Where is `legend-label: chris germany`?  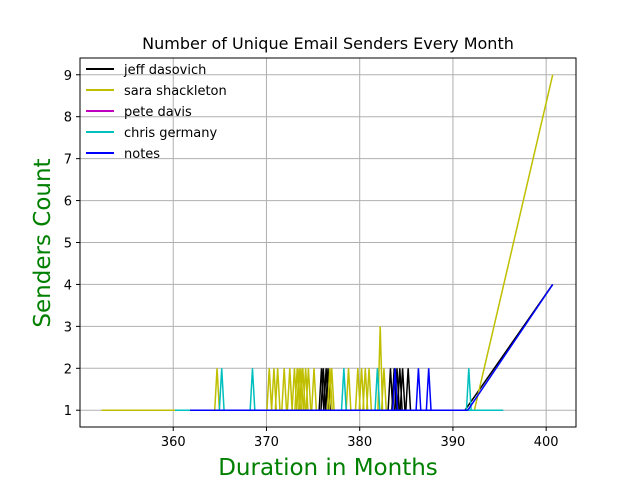 legend-label: chris germany is located at coordinates (170, 133).